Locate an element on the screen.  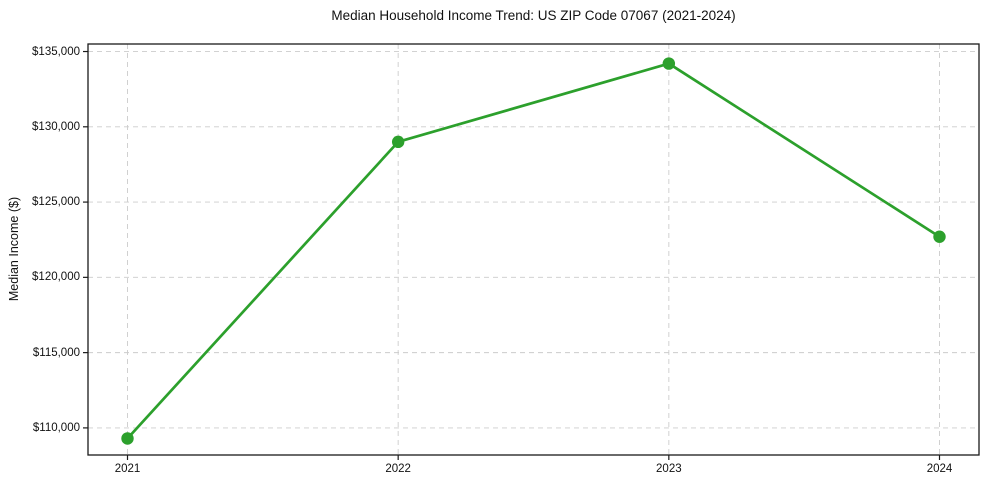
x-tick-label: 2022 is located at coordinates (398, 469).